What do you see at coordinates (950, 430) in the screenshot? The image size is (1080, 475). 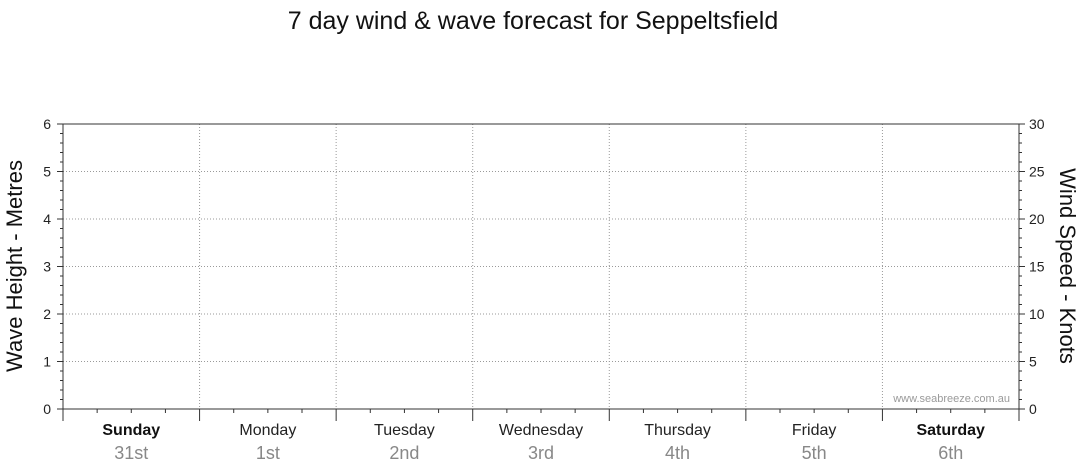 I see `day-name-label: Saturday` at bounding box center [950, 430].